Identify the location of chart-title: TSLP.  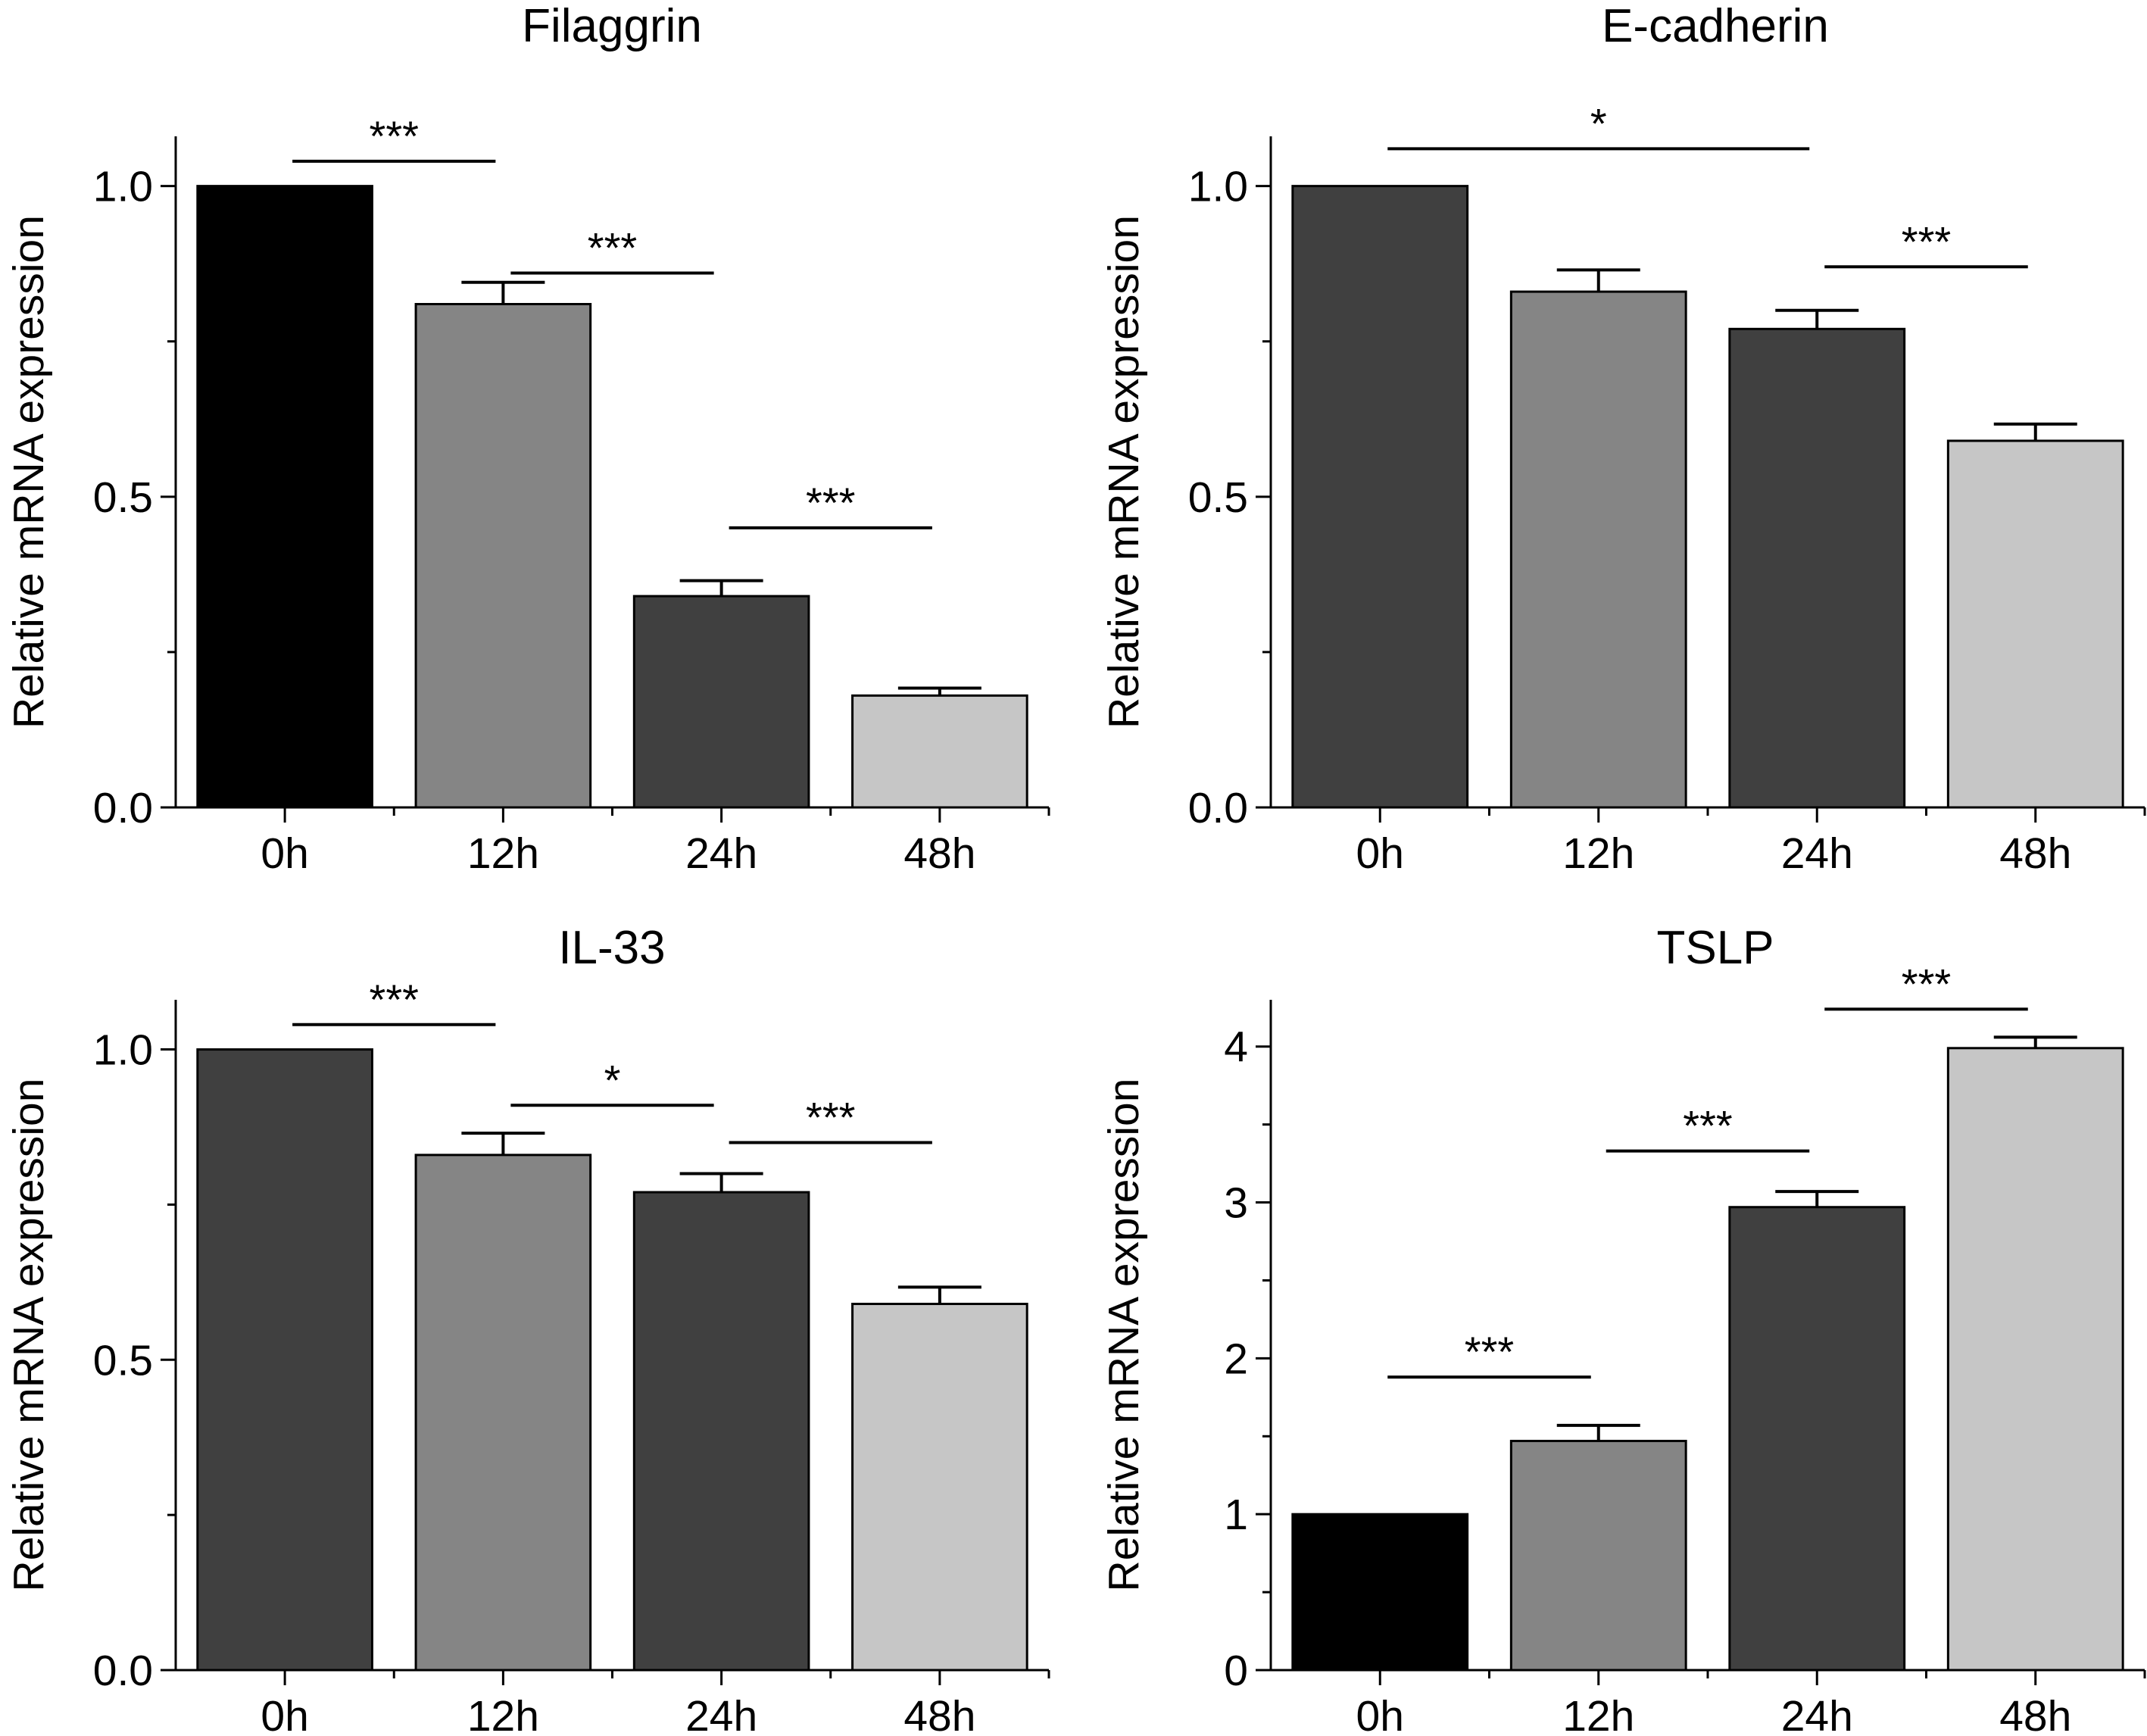
(1715, 948).